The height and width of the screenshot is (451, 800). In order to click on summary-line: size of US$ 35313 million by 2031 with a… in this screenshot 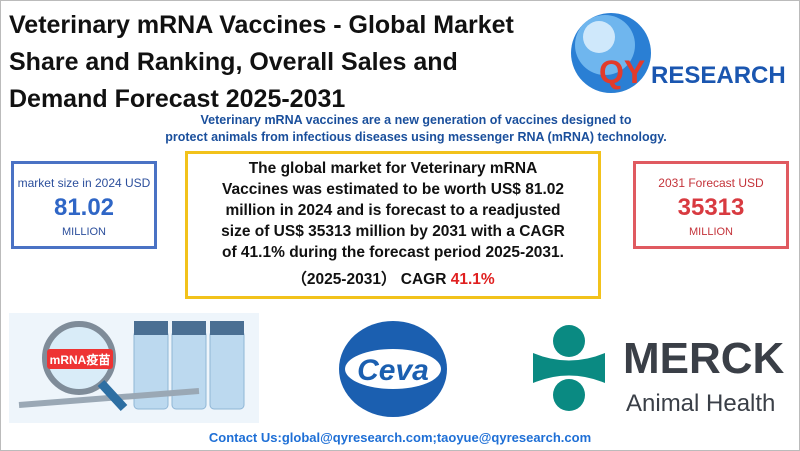, I will do `click(393, 231)`.